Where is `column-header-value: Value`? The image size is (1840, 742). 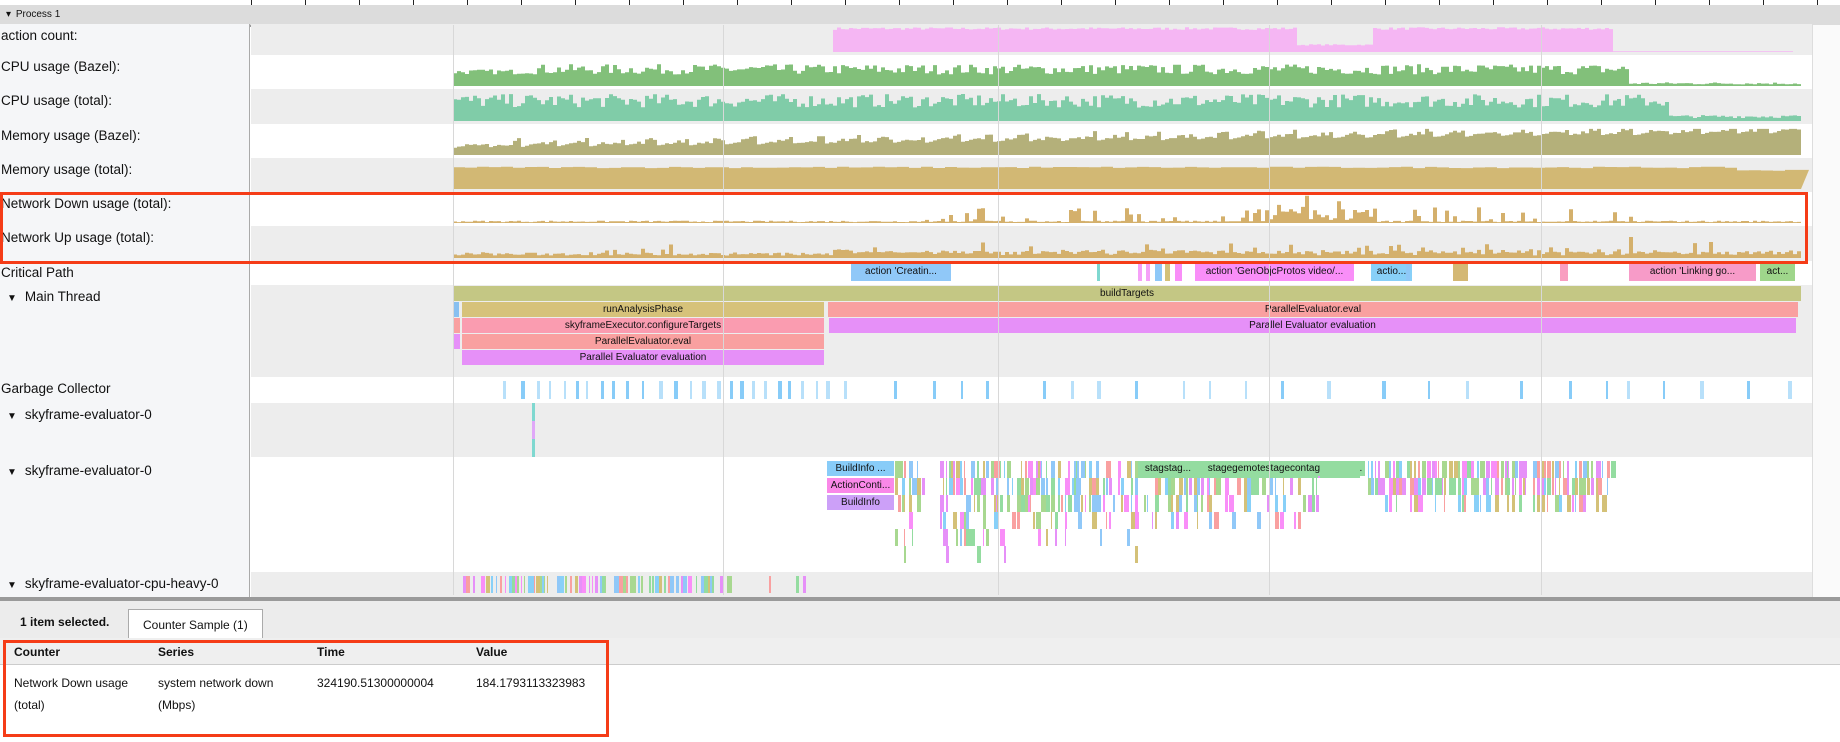
column-header-value: Value is located at coordinates (492, 652).